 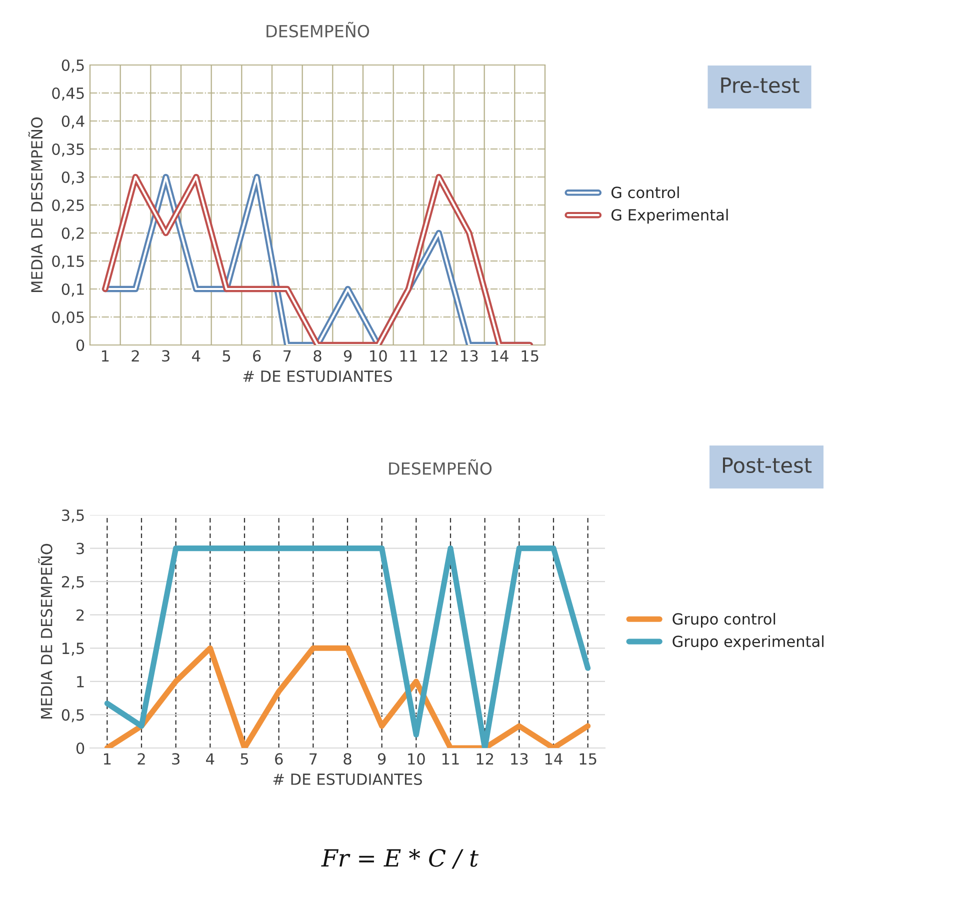 I want to click on legend-label: Grupo control, so click(x=724, y=620).